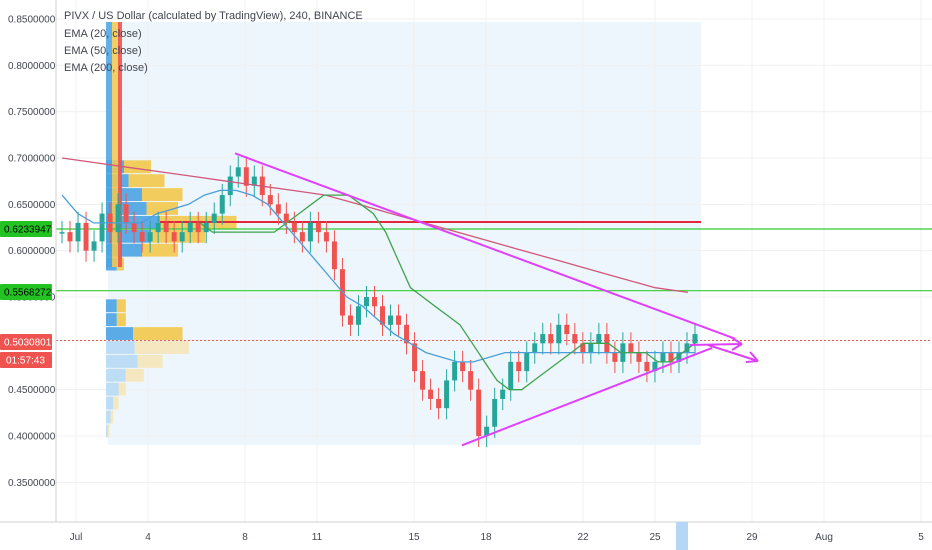 The width and height of the screenshot is (932, 550). Describe the element at coordinates (32, 112) in the screenshot. I see `y-tick-label: 0.7500000` at that location.